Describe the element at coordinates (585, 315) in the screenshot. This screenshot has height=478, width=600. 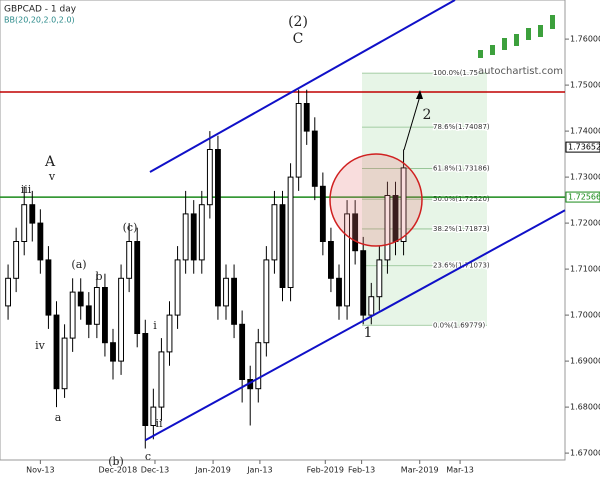
I see `y-tick-label: 1.70000` at that location.